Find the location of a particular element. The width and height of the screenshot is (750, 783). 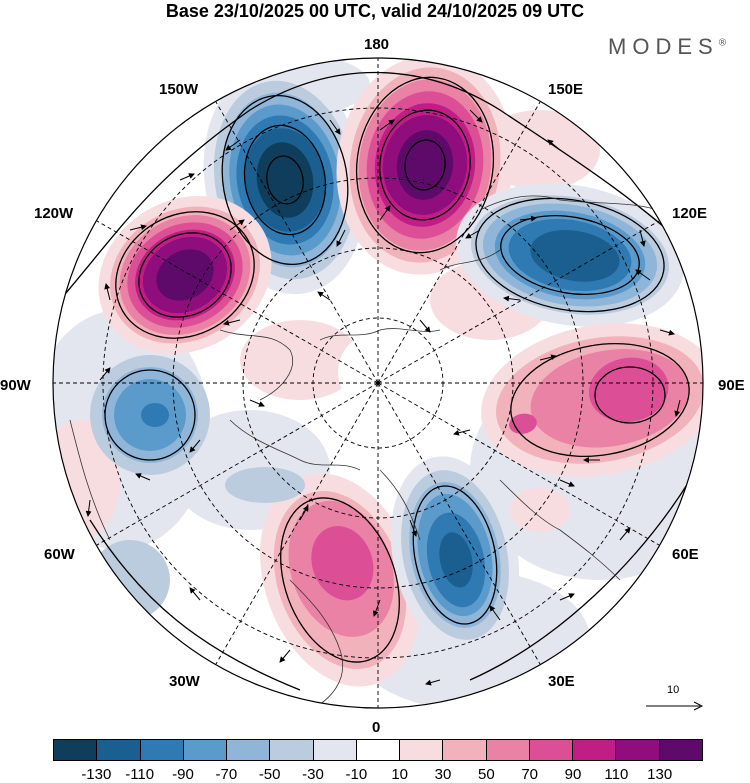

central-asia-high is located at coordinates (592, 400).